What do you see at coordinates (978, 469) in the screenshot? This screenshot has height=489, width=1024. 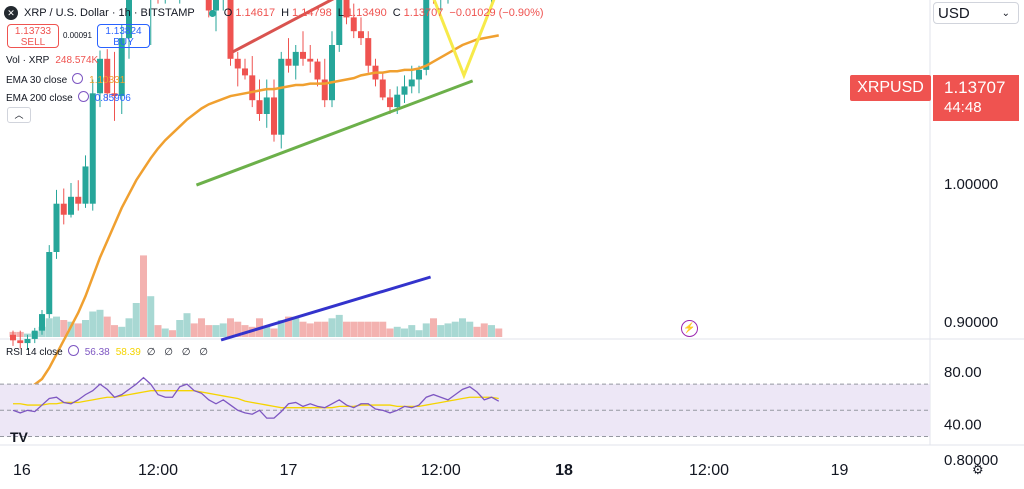 I see `chart-settings-icon: ⚙` at bounding box center [978, 469].